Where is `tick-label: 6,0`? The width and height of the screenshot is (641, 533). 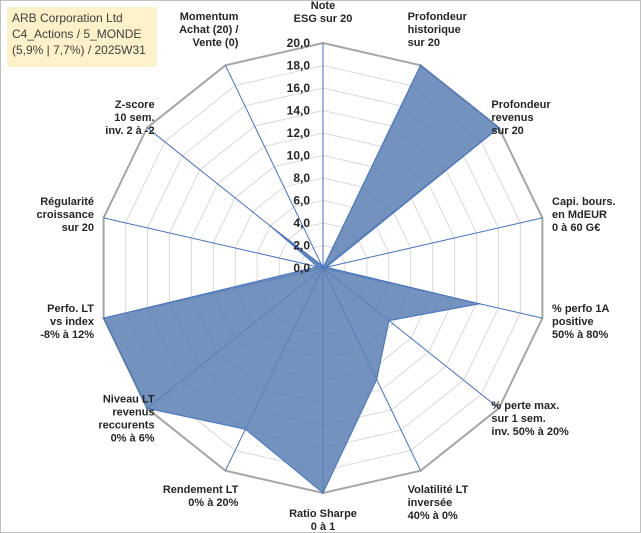 tick-label: 6,0 is located at coordinates (301, 201).